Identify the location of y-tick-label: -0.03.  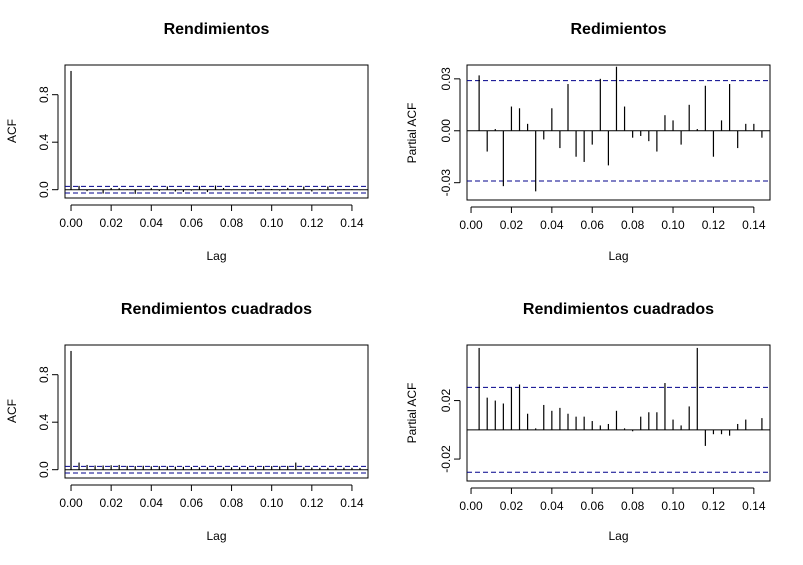
(446, 183).